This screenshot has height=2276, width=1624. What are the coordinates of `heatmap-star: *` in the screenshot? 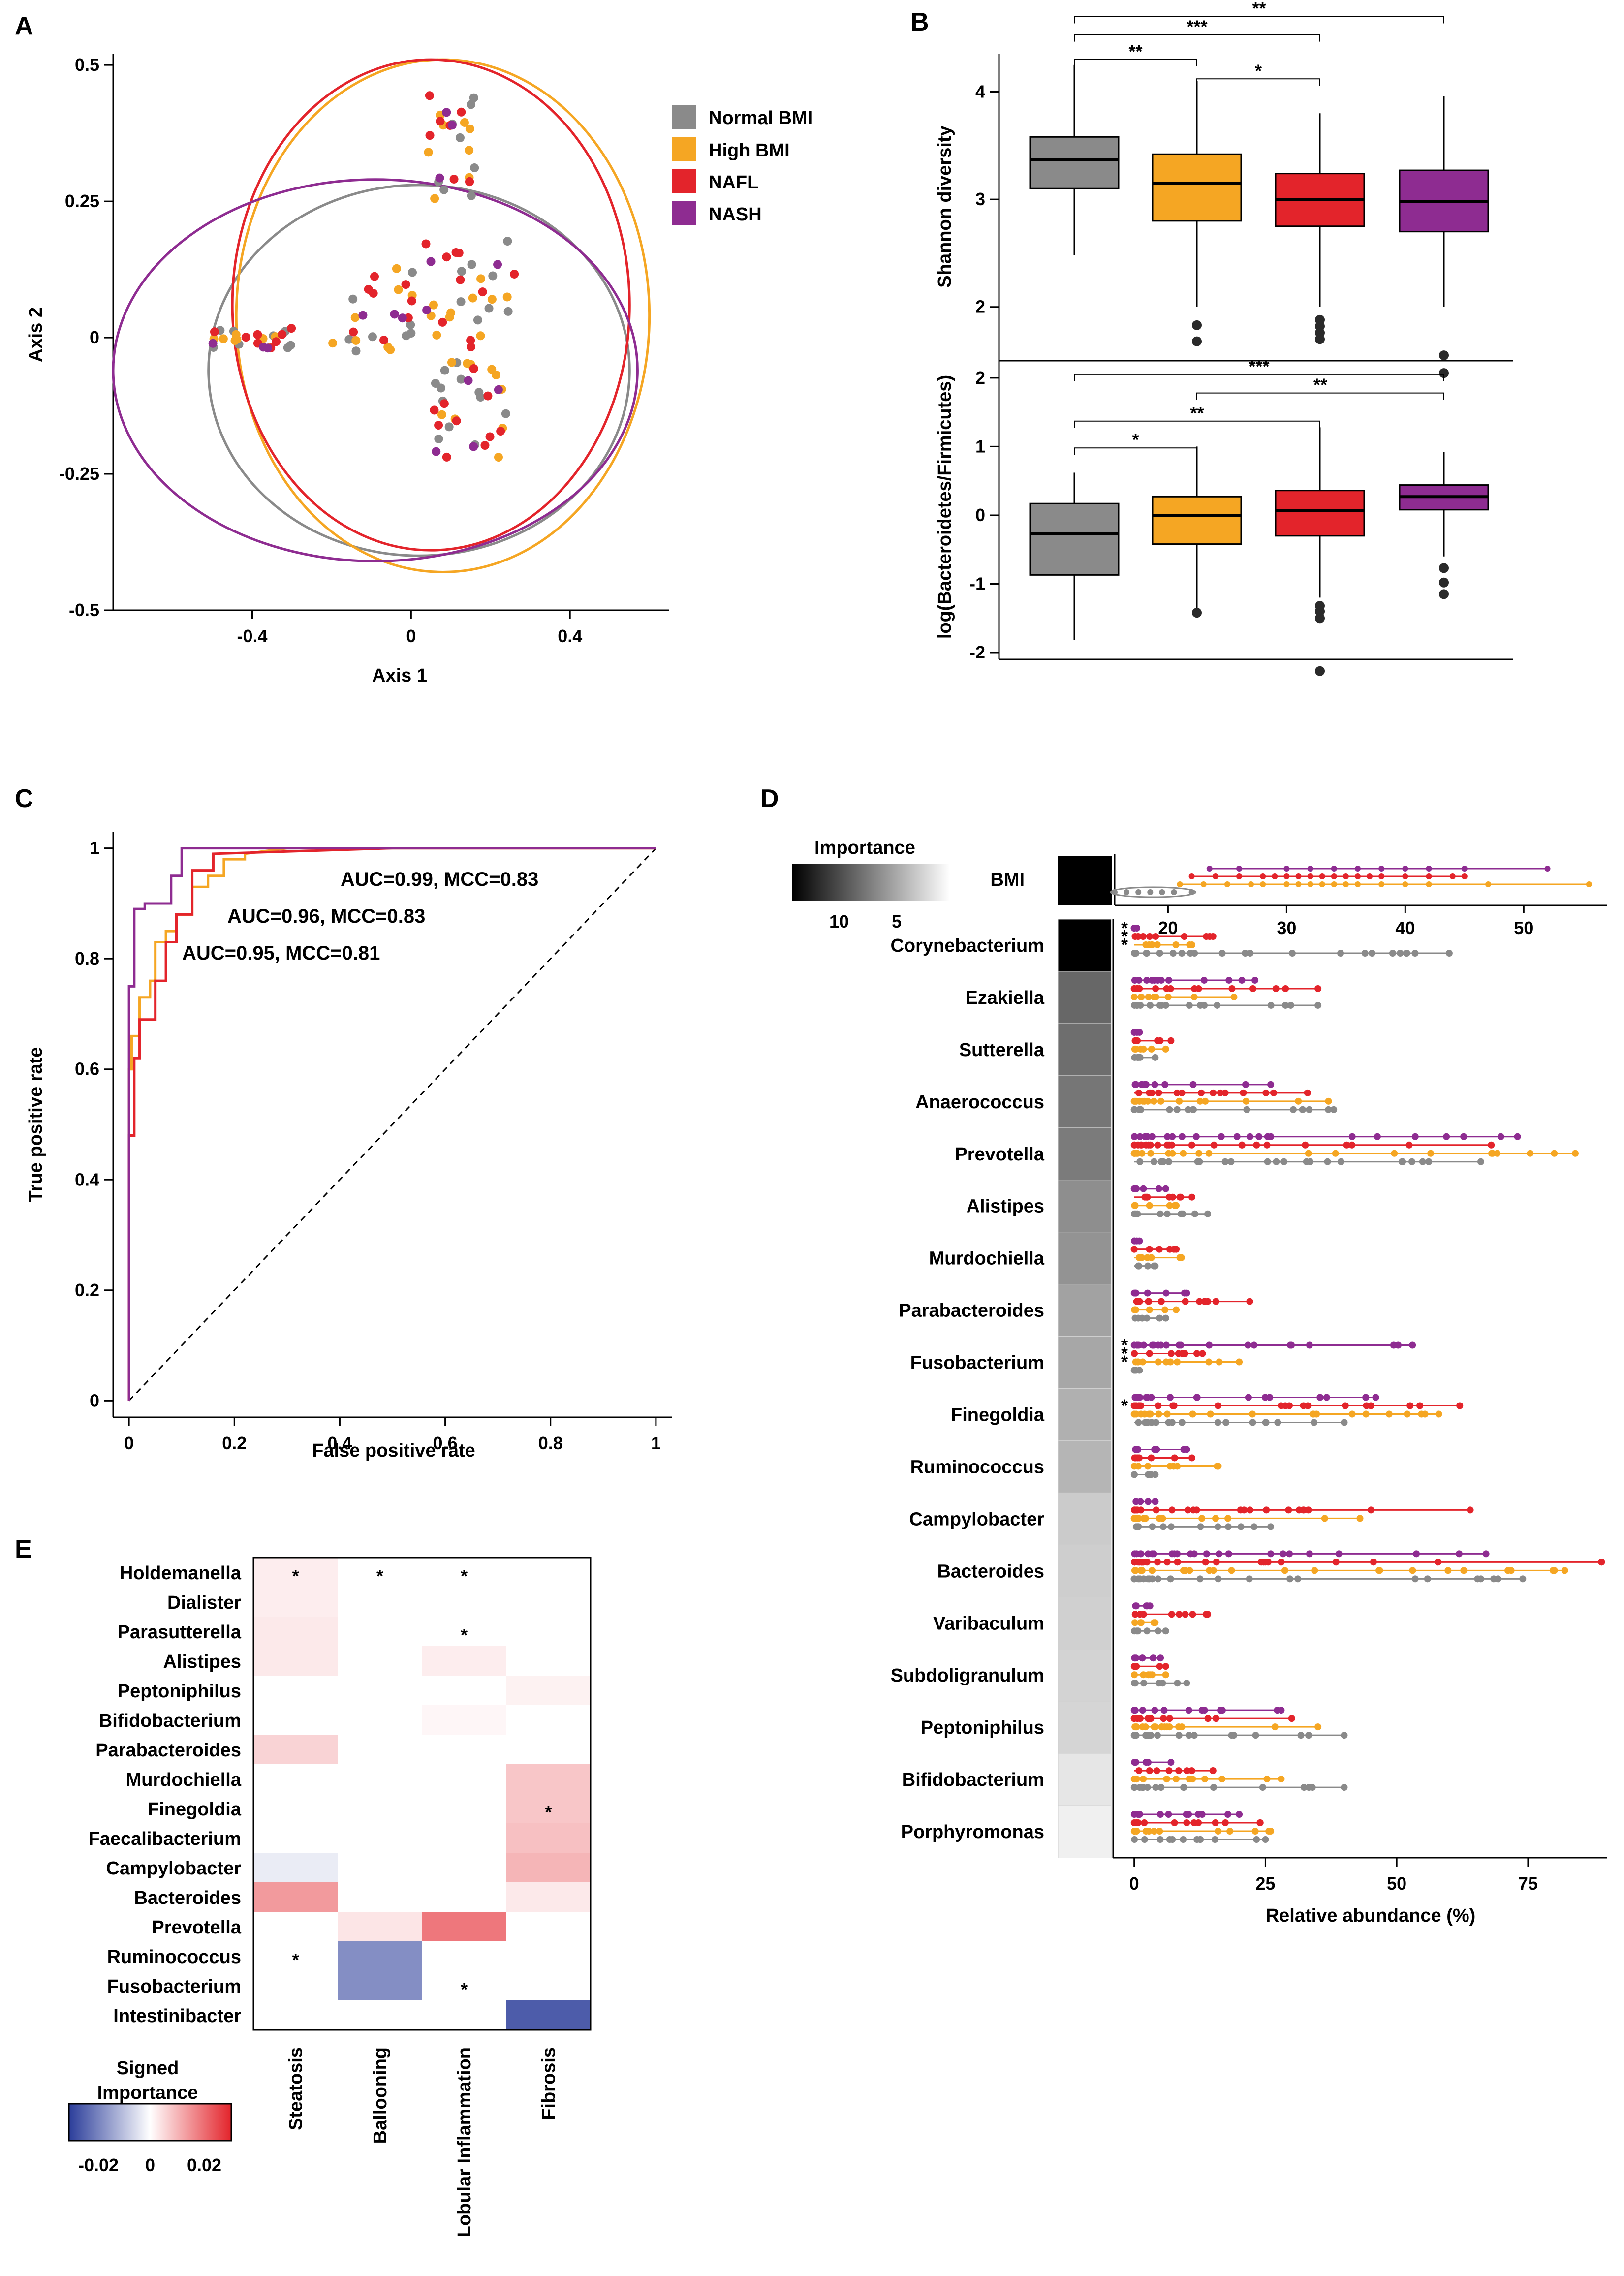 It's located at (464, 1635).